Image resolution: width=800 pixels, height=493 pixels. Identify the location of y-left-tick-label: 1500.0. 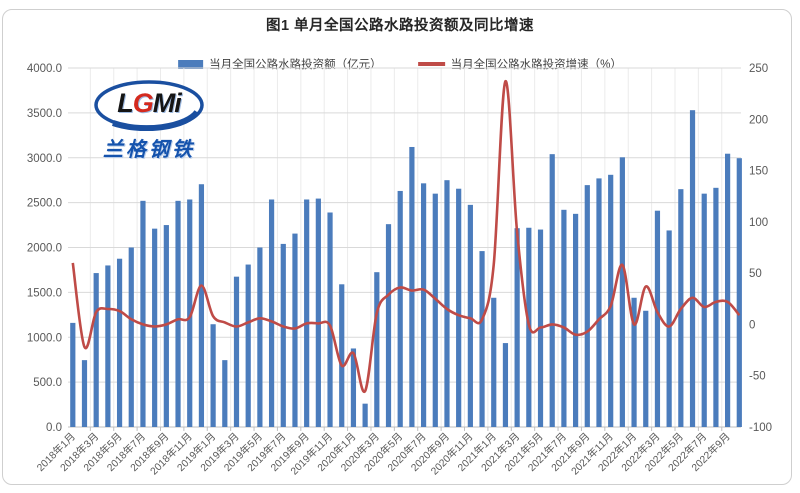
(44, 293).